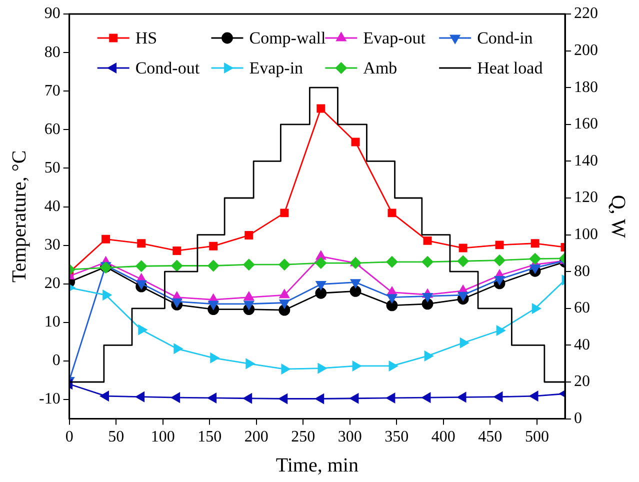 The image size is (639, 482). What do you see at coordinates (52, 283) in the screenshot?
I see `y-tick-label: 20` at bounding box center [52, 283].